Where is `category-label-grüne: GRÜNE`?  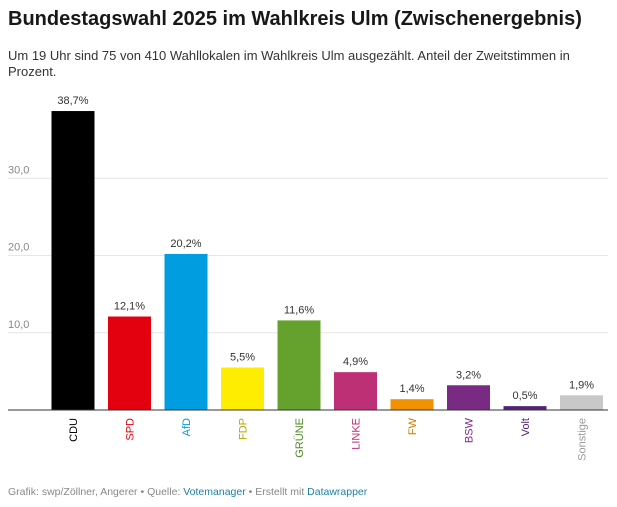 category-label-grüne: GRÜNE is located at coordinates (300, 438).